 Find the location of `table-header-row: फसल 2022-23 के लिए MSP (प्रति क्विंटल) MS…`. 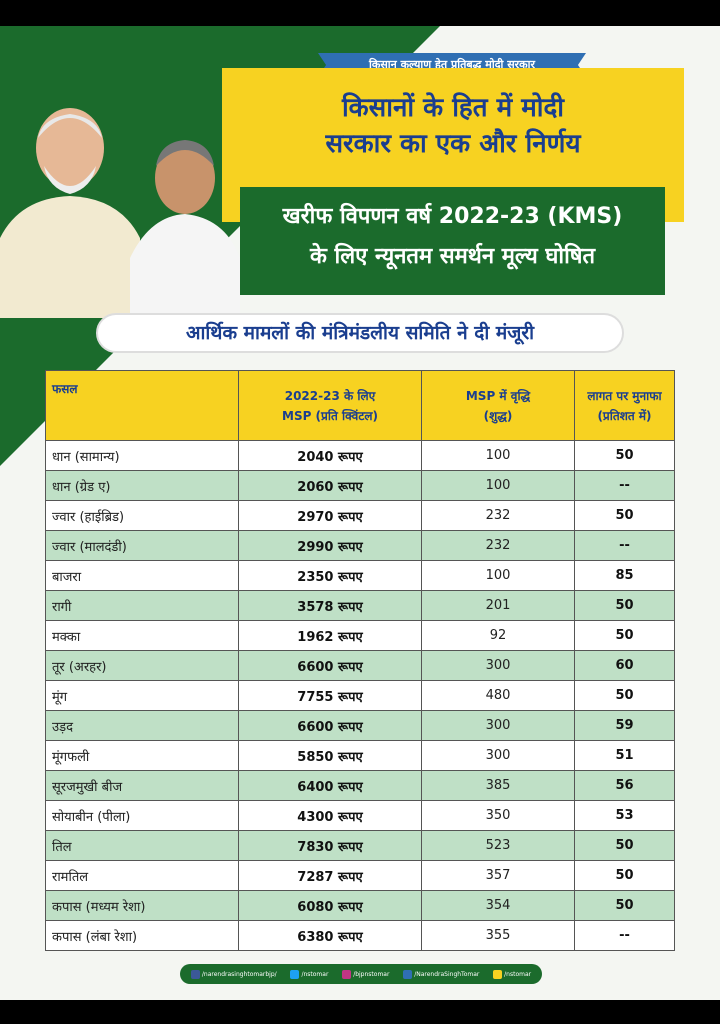

table-header-row: फसल 2022-23 के लिए MSP (प्रति क्विंटल) MS… is located at coordinates (360, 405).